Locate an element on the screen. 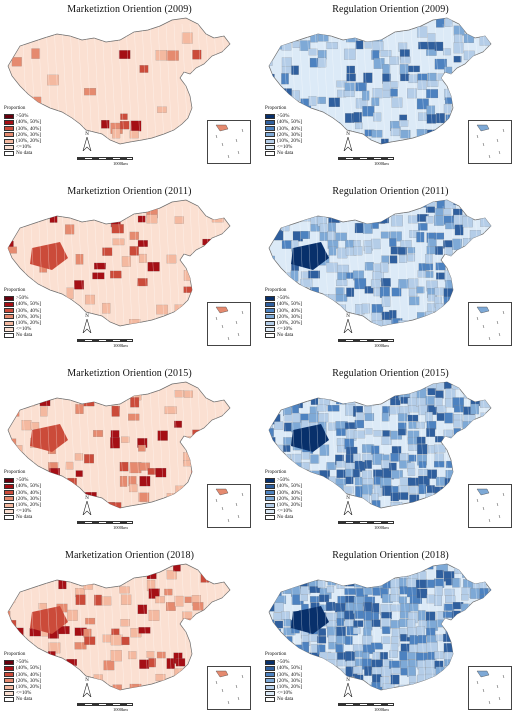  south-china-sea-inset is located at coordinates (490, 324).